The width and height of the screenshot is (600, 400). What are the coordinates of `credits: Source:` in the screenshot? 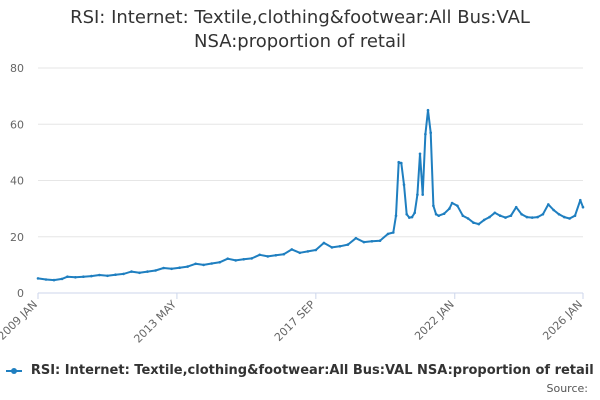 It's located at (567, 388).